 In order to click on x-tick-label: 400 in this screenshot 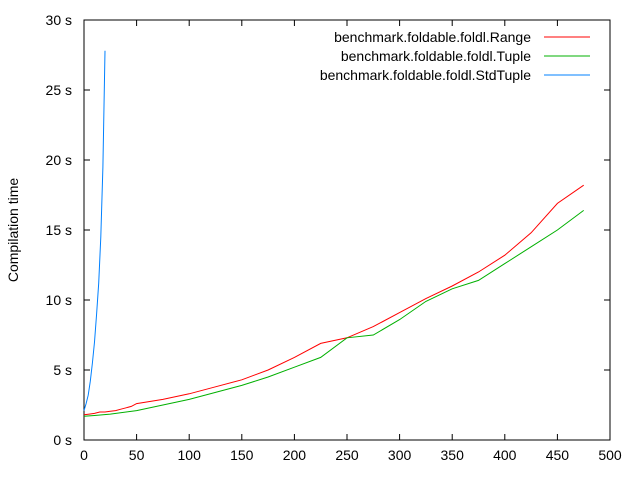, I will do `click(505, 455)`.